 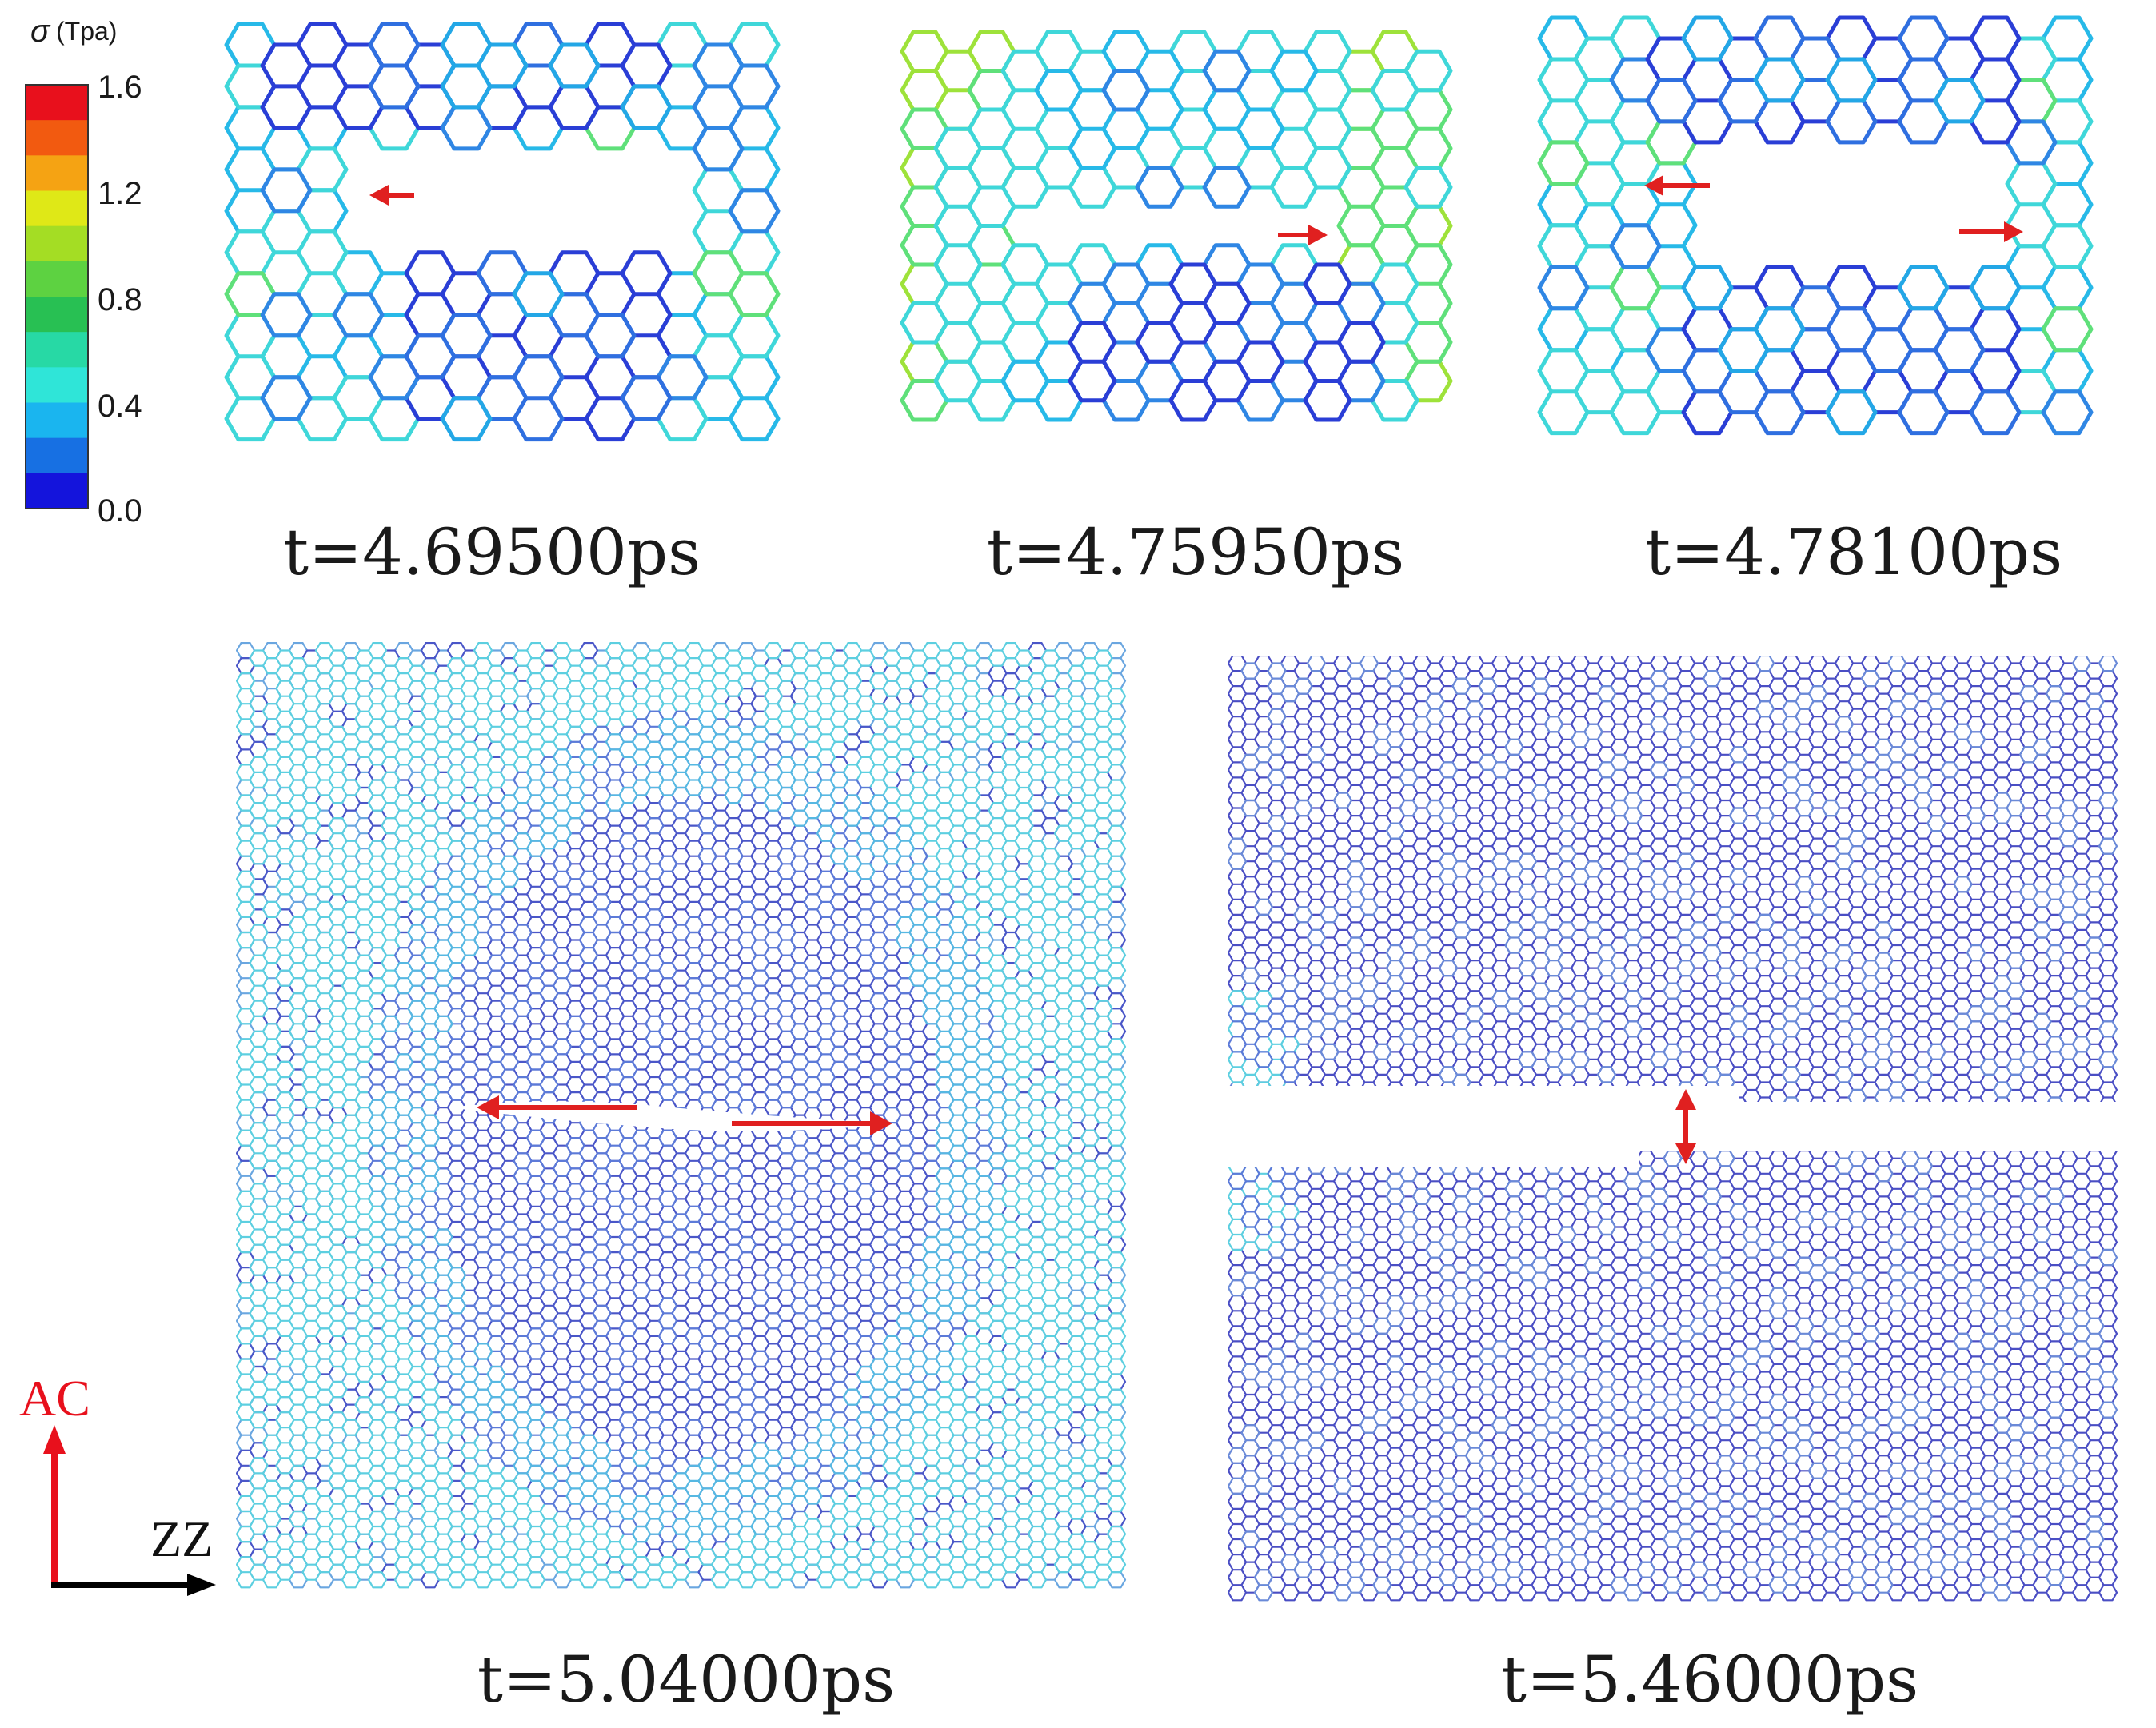 I want to click on colorbar-swatches, so click(x=57, y=296).